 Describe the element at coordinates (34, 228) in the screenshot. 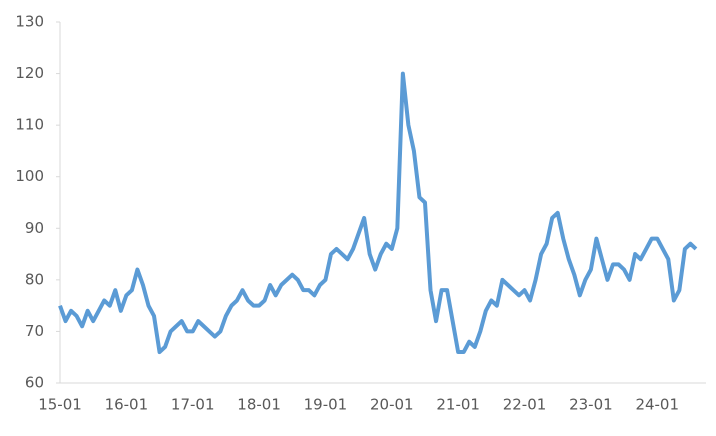

I see `y-tick-label: 90` at that location.